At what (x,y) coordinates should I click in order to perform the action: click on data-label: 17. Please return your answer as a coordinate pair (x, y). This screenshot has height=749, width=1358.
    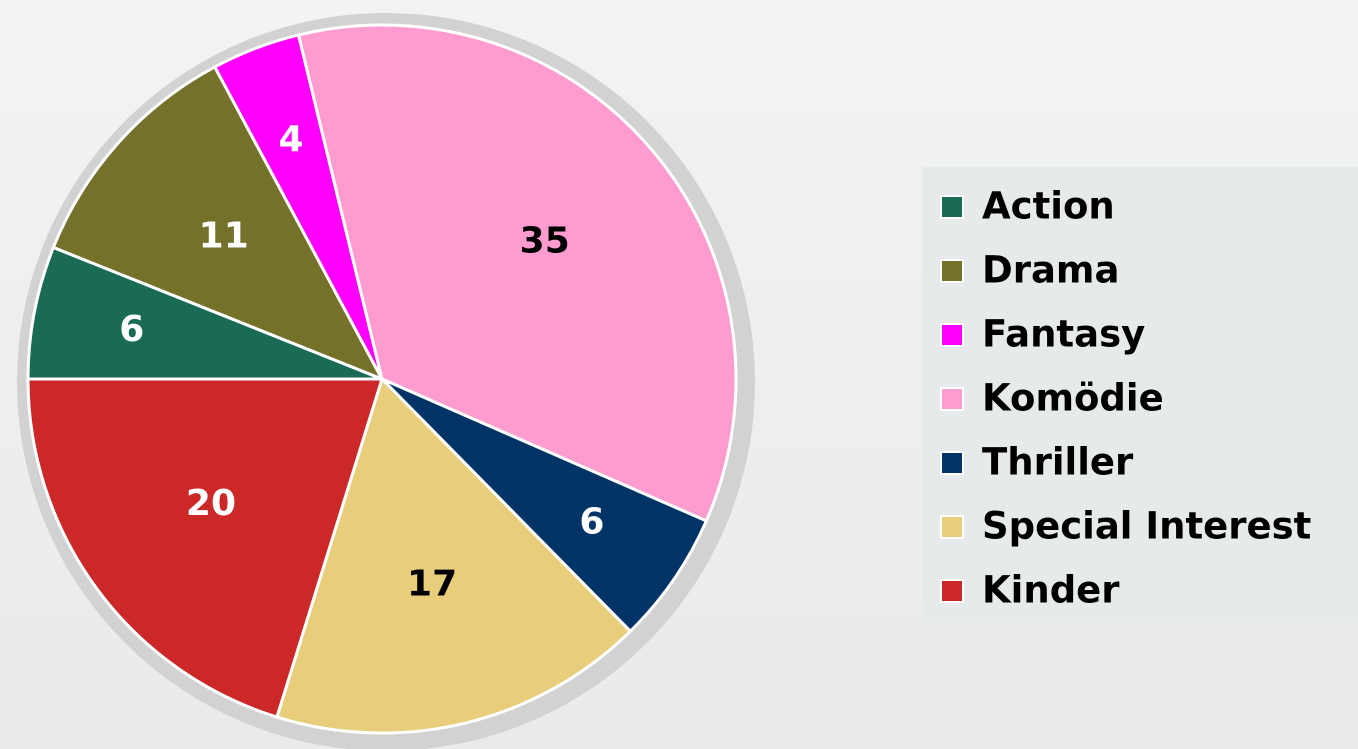
    Looking at the image, I should click on (432, 583).